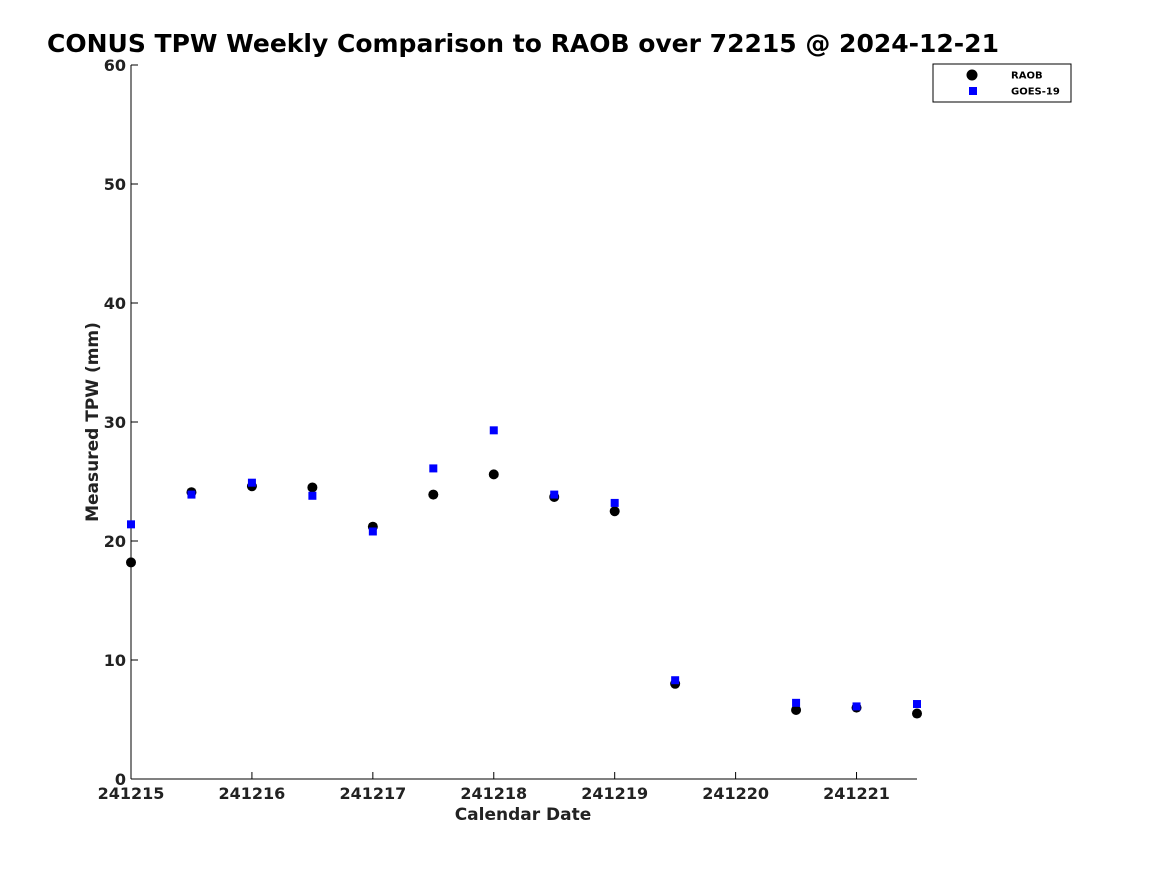  Describe the element at coordinates (1027, 76) in the screenshot. I see `legend-raob-label: RAOB` at that location.